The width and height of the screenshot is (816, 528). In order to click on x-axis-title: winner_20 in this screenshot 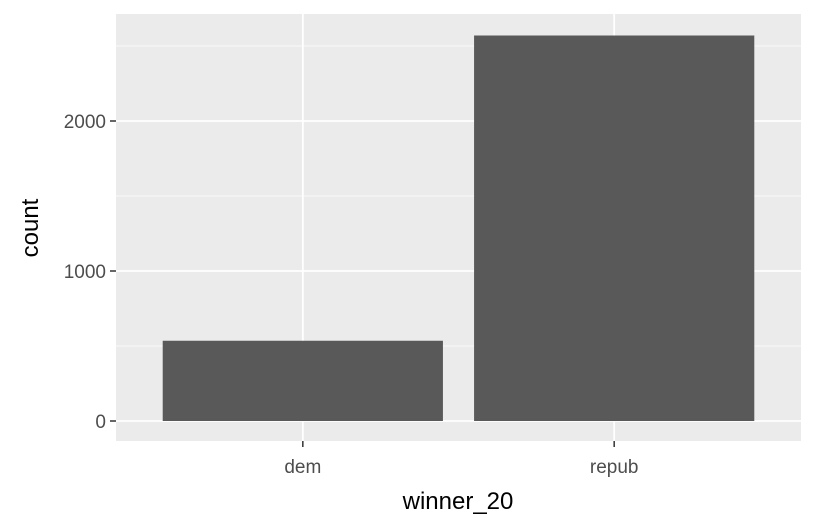, I will do `click(458, 501)`.